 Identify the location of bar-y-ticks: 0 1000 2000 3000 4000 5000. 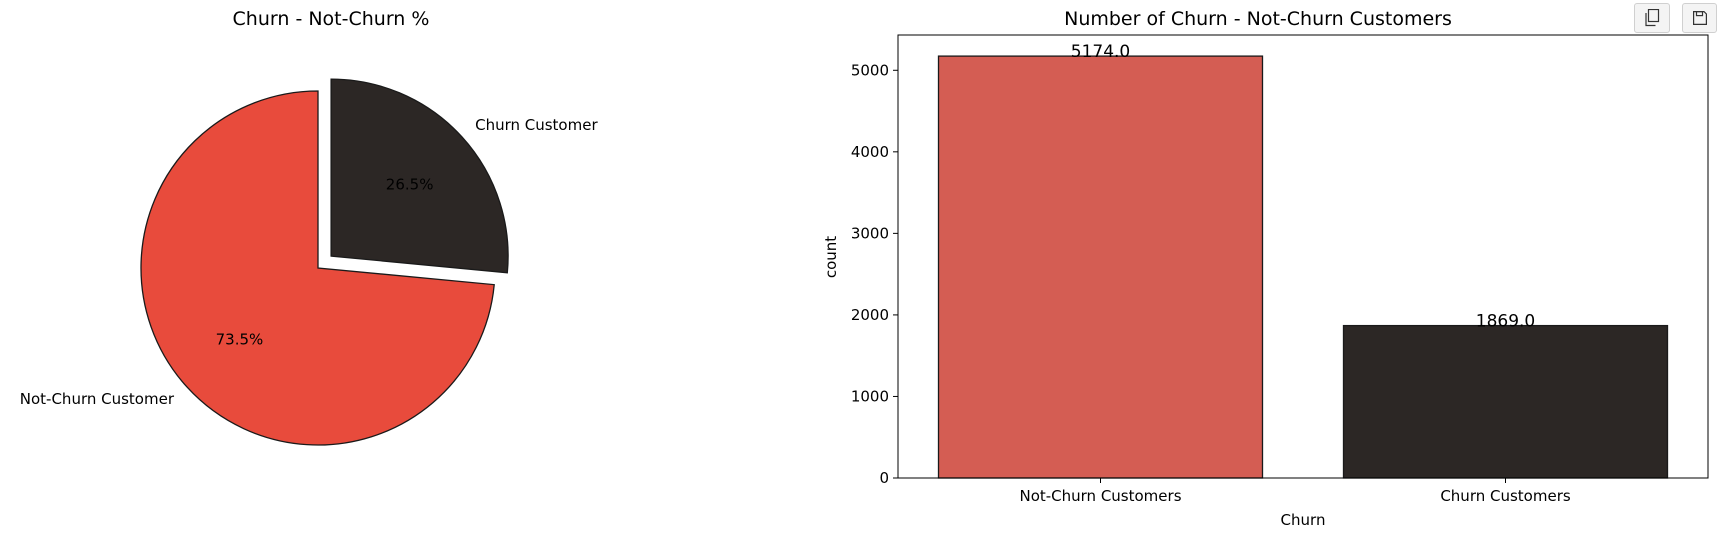
(874, 274).